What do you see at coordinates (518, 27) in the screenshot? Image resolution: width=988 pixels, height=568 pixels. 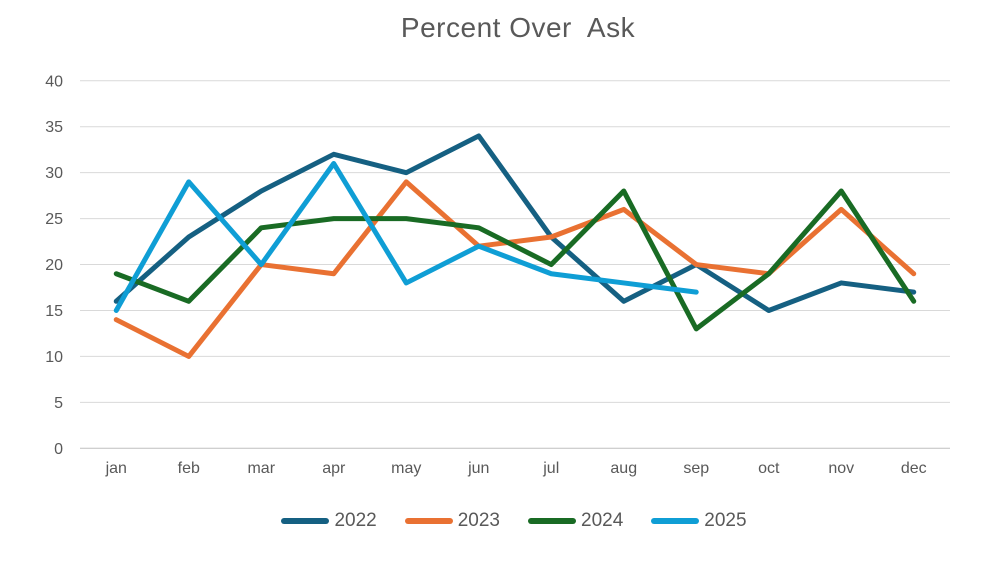 I see `chart-title: Percent Over Ask` at bounding box center [518, 27].